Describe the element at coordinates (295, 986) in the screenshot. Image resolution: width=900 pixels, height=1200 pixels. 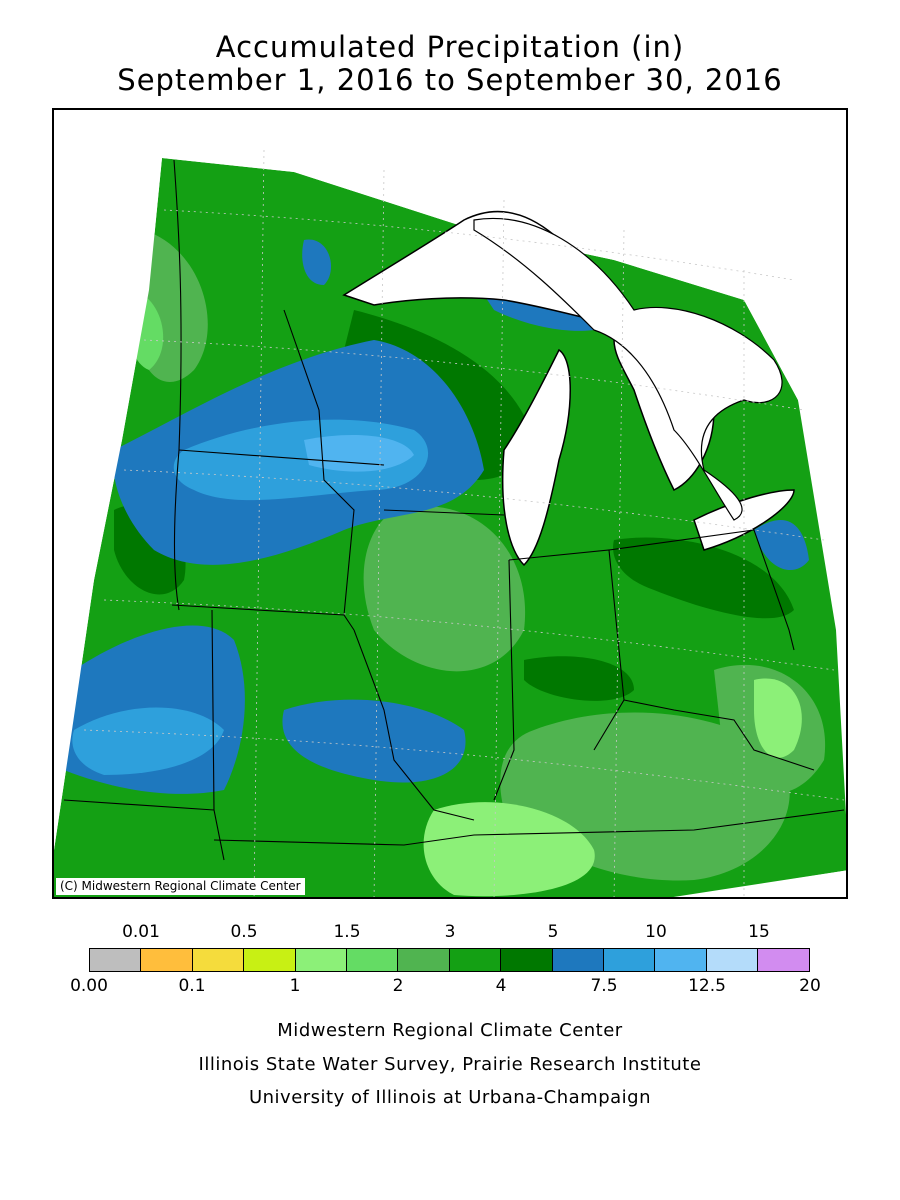
I see `legend-bottom-label: 1` at that location.